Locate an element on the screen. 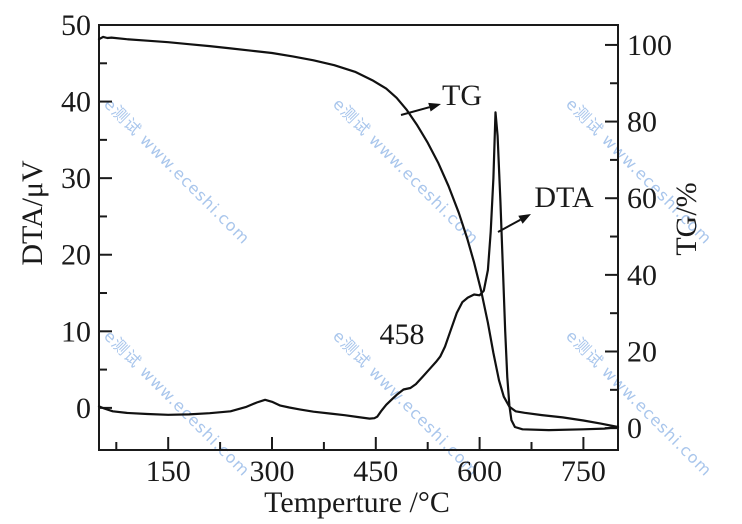 This screenshot has width=742, height=524. y-left-tick-label: 40 is located at coordinates (76, 102).